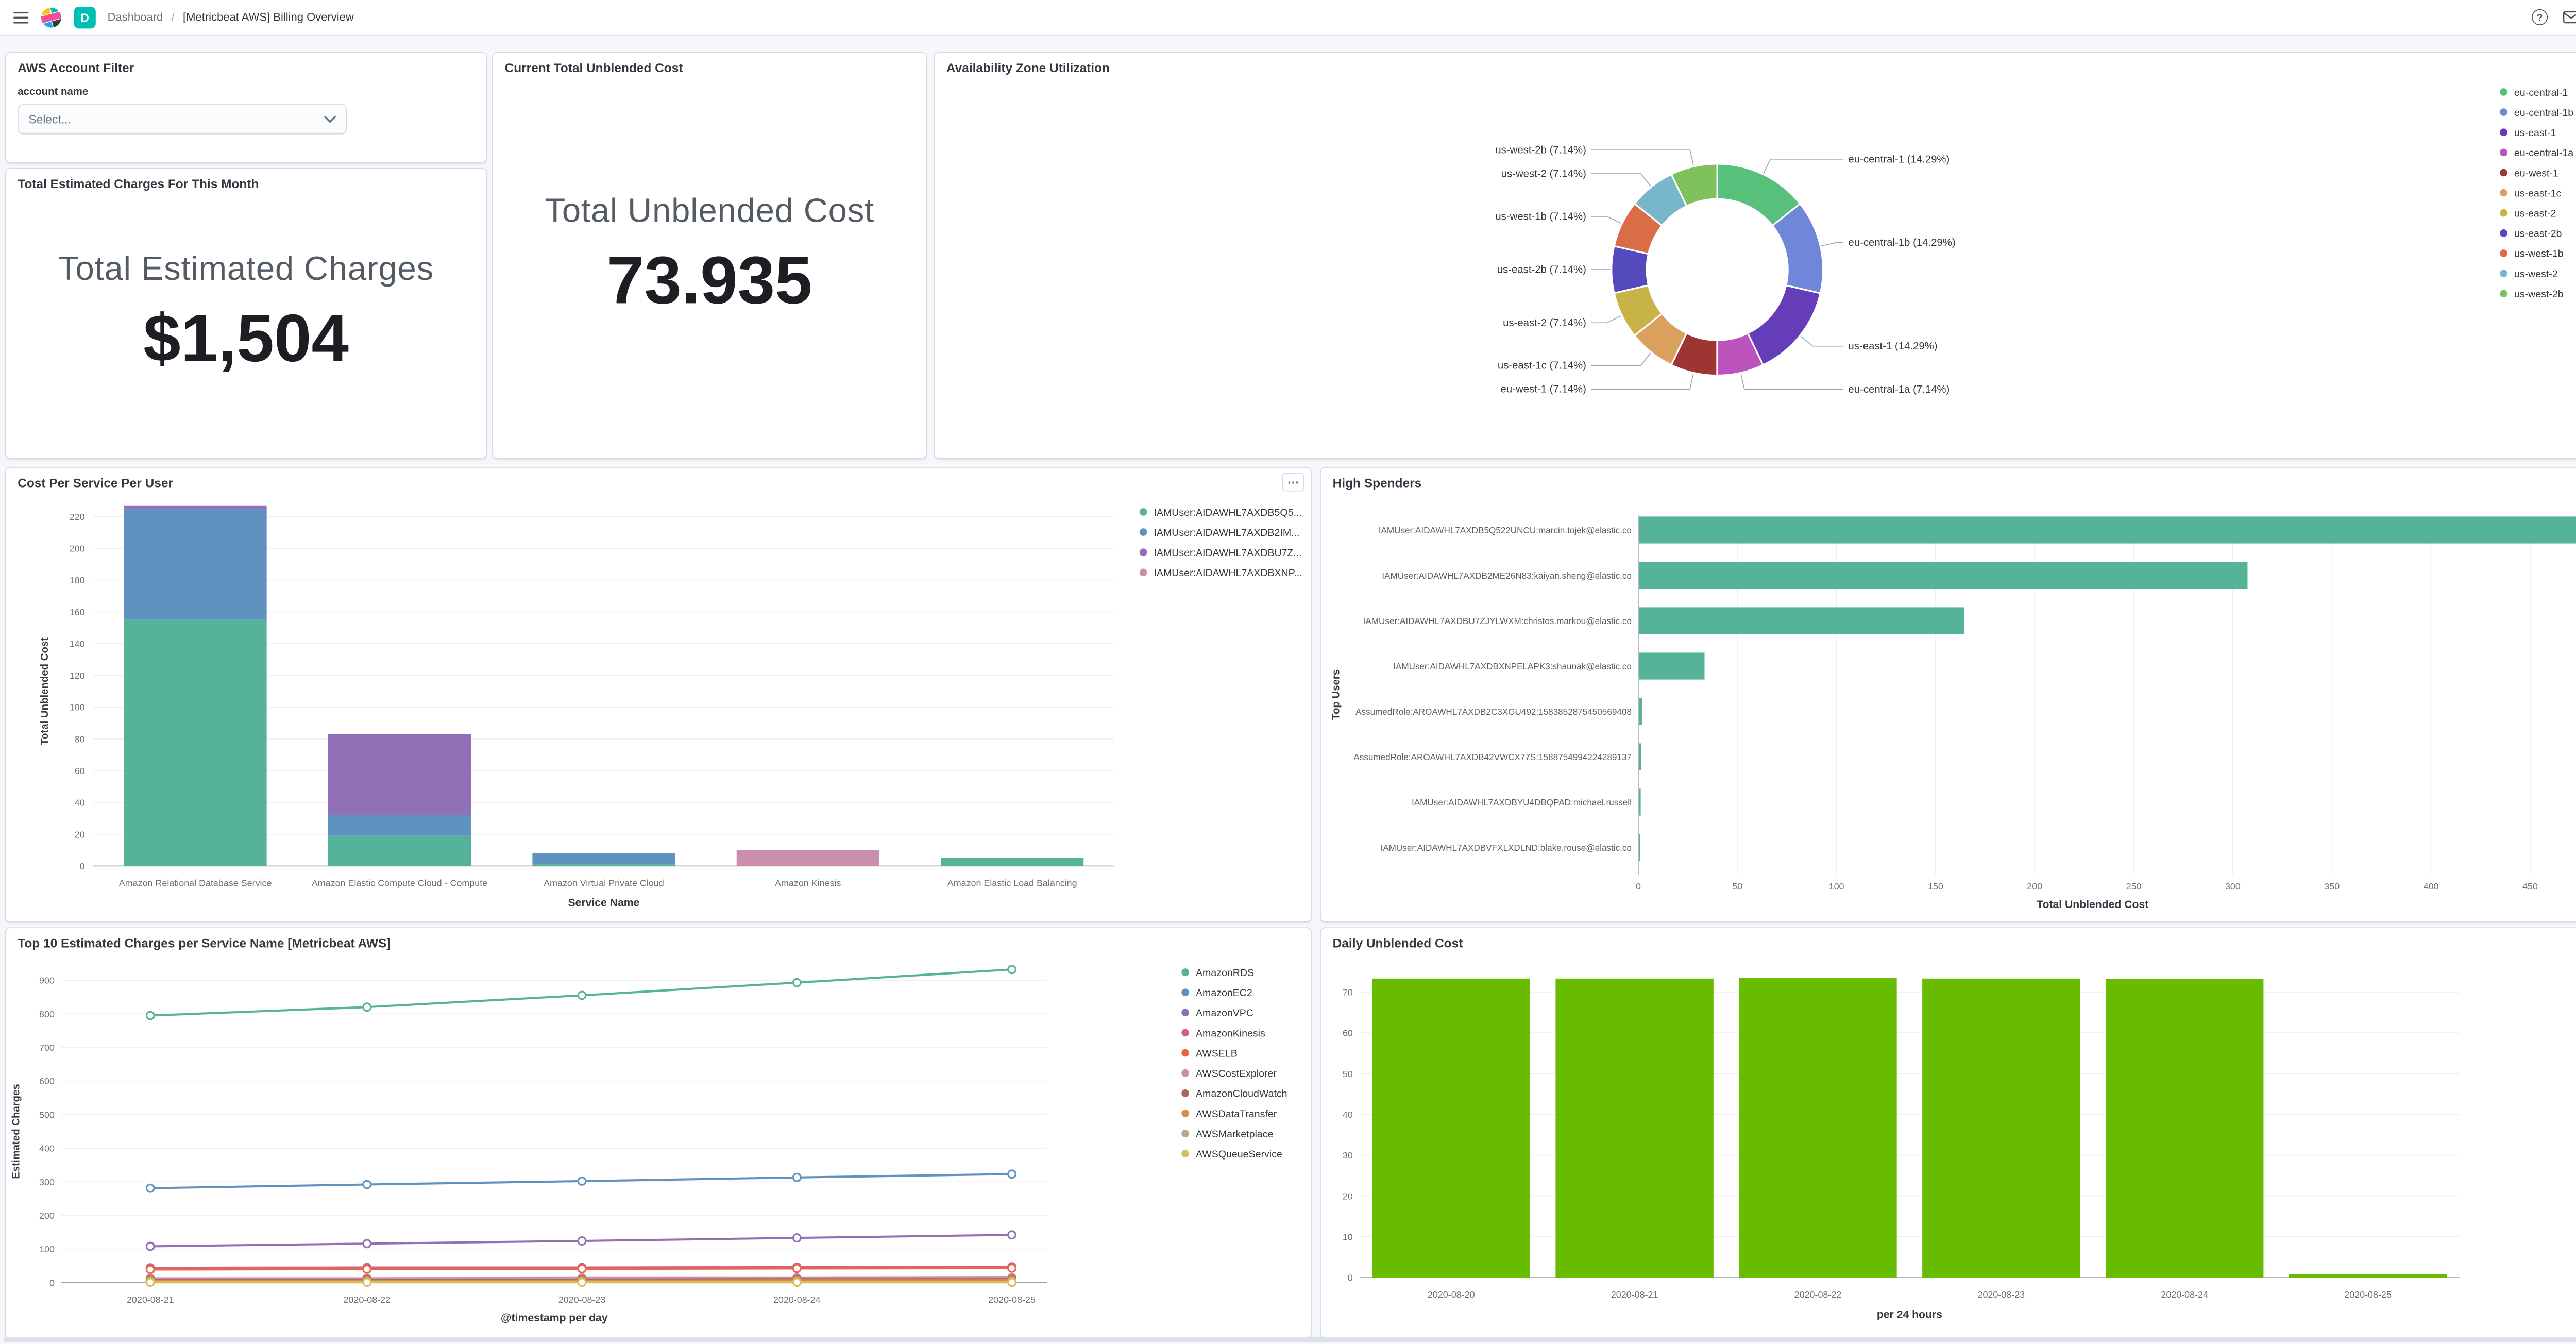 The width and height of the screenshot is (2576, 1344). What do you see at coordinates (1234, 972) in the screenshot?
I see `legend-item-AmazonRDS: AmazonRDS` at bounding box center [1234, 972].